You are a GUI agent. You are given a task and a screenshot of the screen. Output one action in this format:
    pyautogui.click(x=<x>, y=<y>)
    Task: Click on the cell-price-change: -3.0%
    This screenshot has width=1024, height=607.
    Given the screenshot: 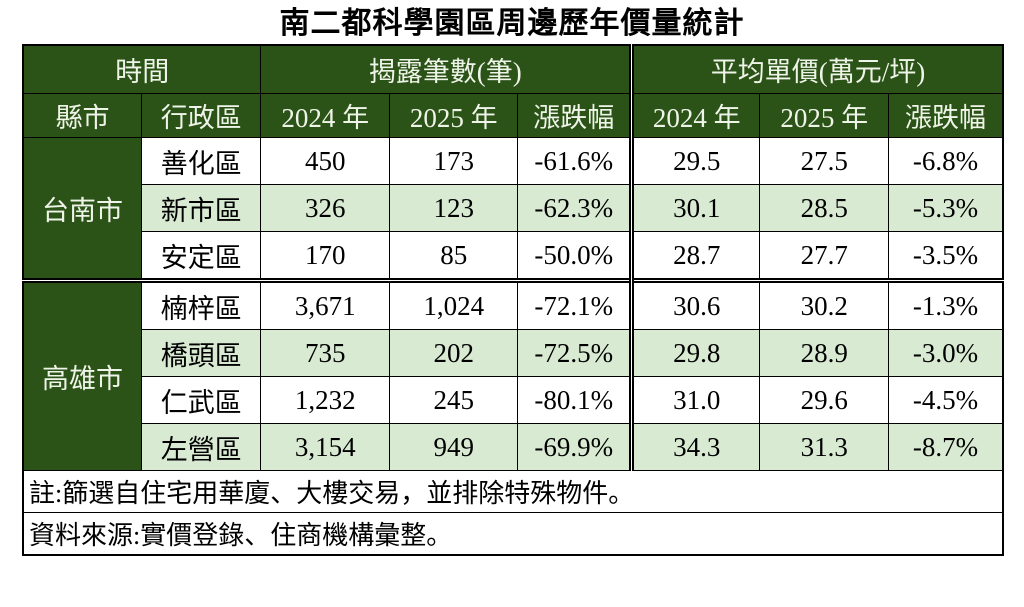 What is the action you would take?
    pyautogui.click(x=945, y=353)
    